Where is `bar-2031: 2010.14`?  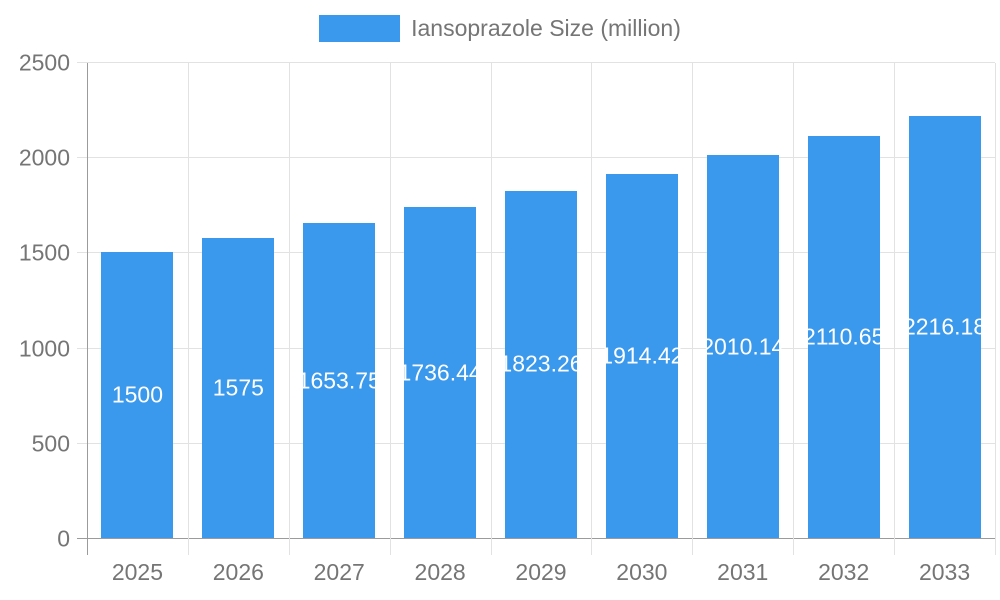
bar-2031: 2010.14 is located at coordinates (742, 346).